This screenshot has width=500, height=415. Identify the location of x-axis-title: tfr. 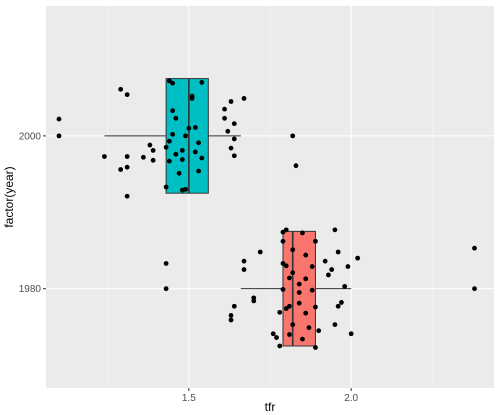
(270, 407).